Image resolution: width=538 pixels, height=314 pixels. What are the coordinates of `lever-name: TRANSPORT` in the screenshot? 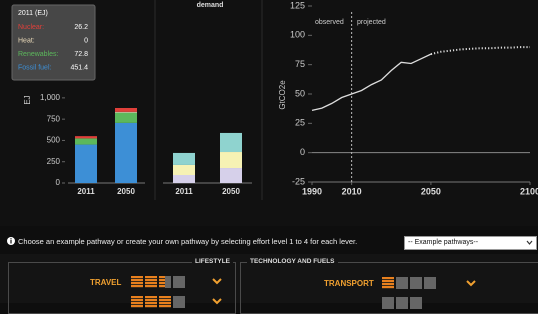 It's located at (349, 283).